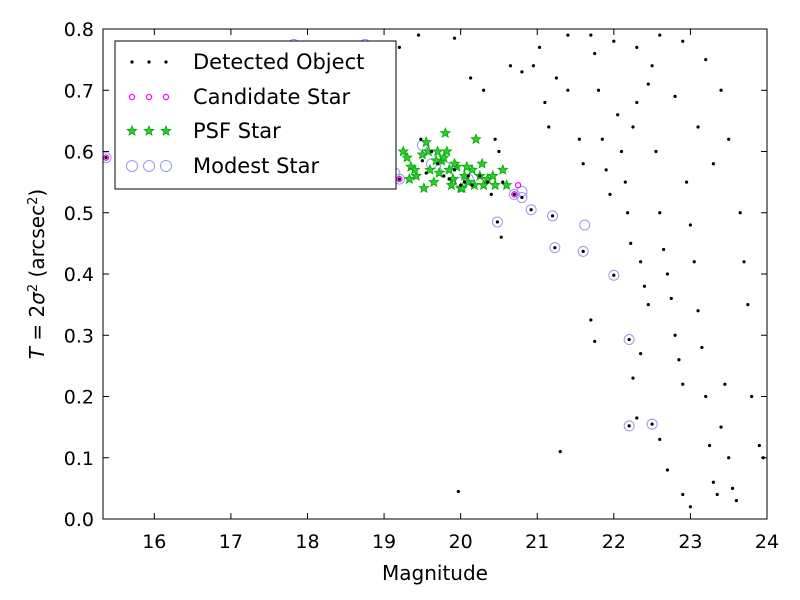  I want to click on y-axis-label-unit: (arcsec, so click(37, 244).